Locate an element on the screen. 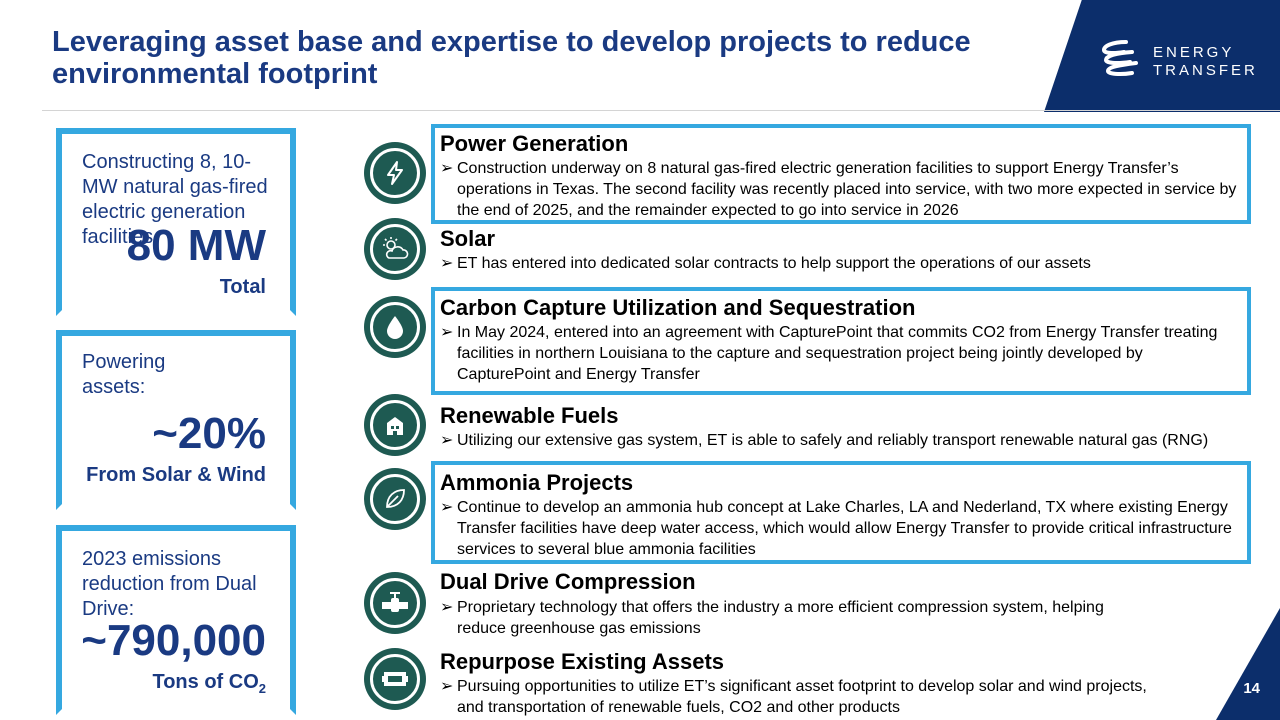 The image size is (1280, 720). header-divider is located at coordinates (661, 110).